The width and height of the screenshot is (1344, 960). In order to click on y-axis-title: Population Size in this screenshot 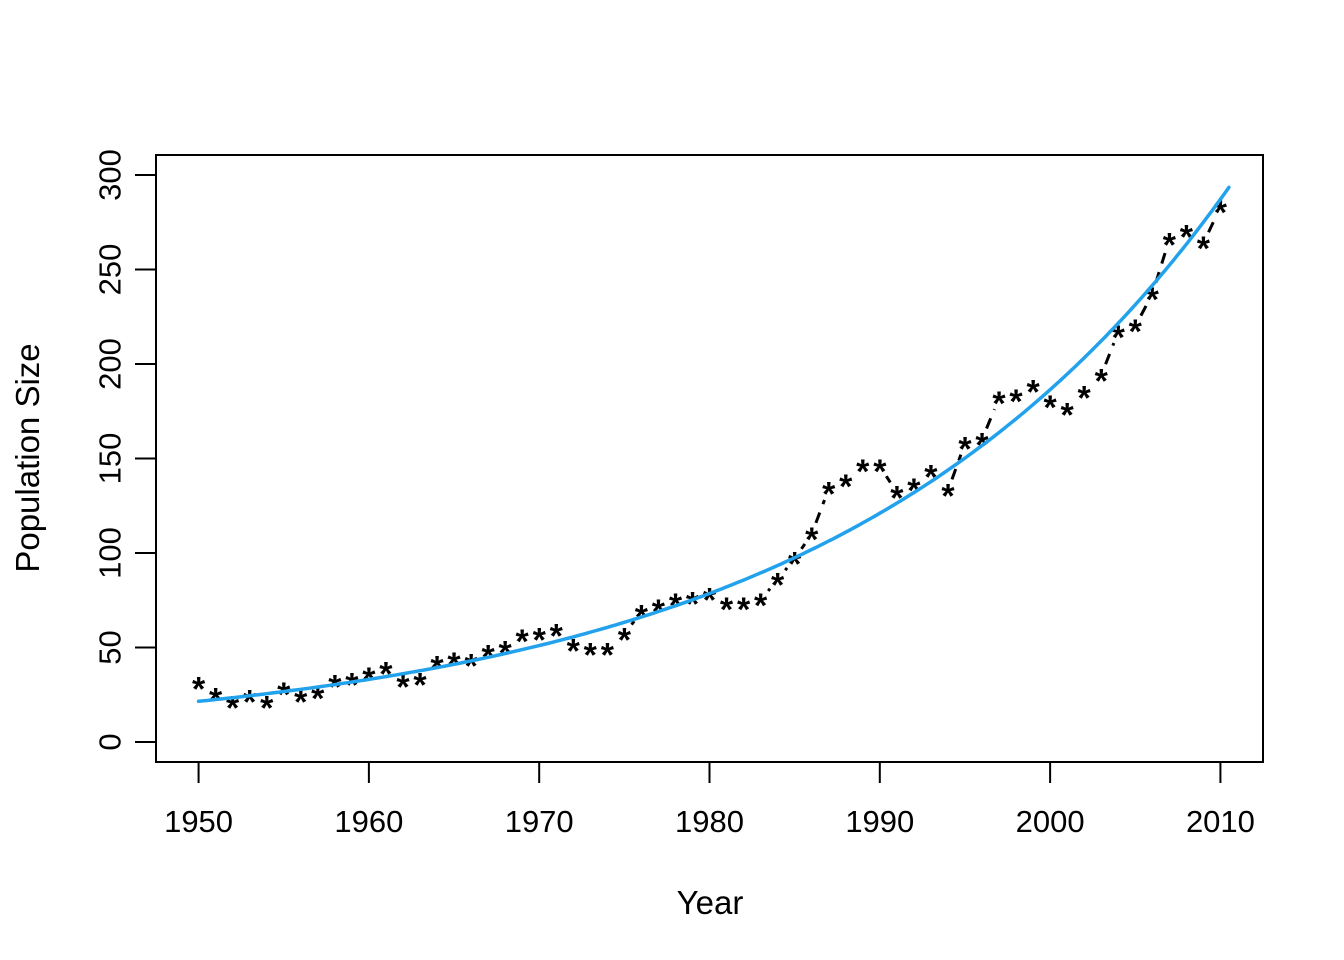, I will do `click(27, 458)`.